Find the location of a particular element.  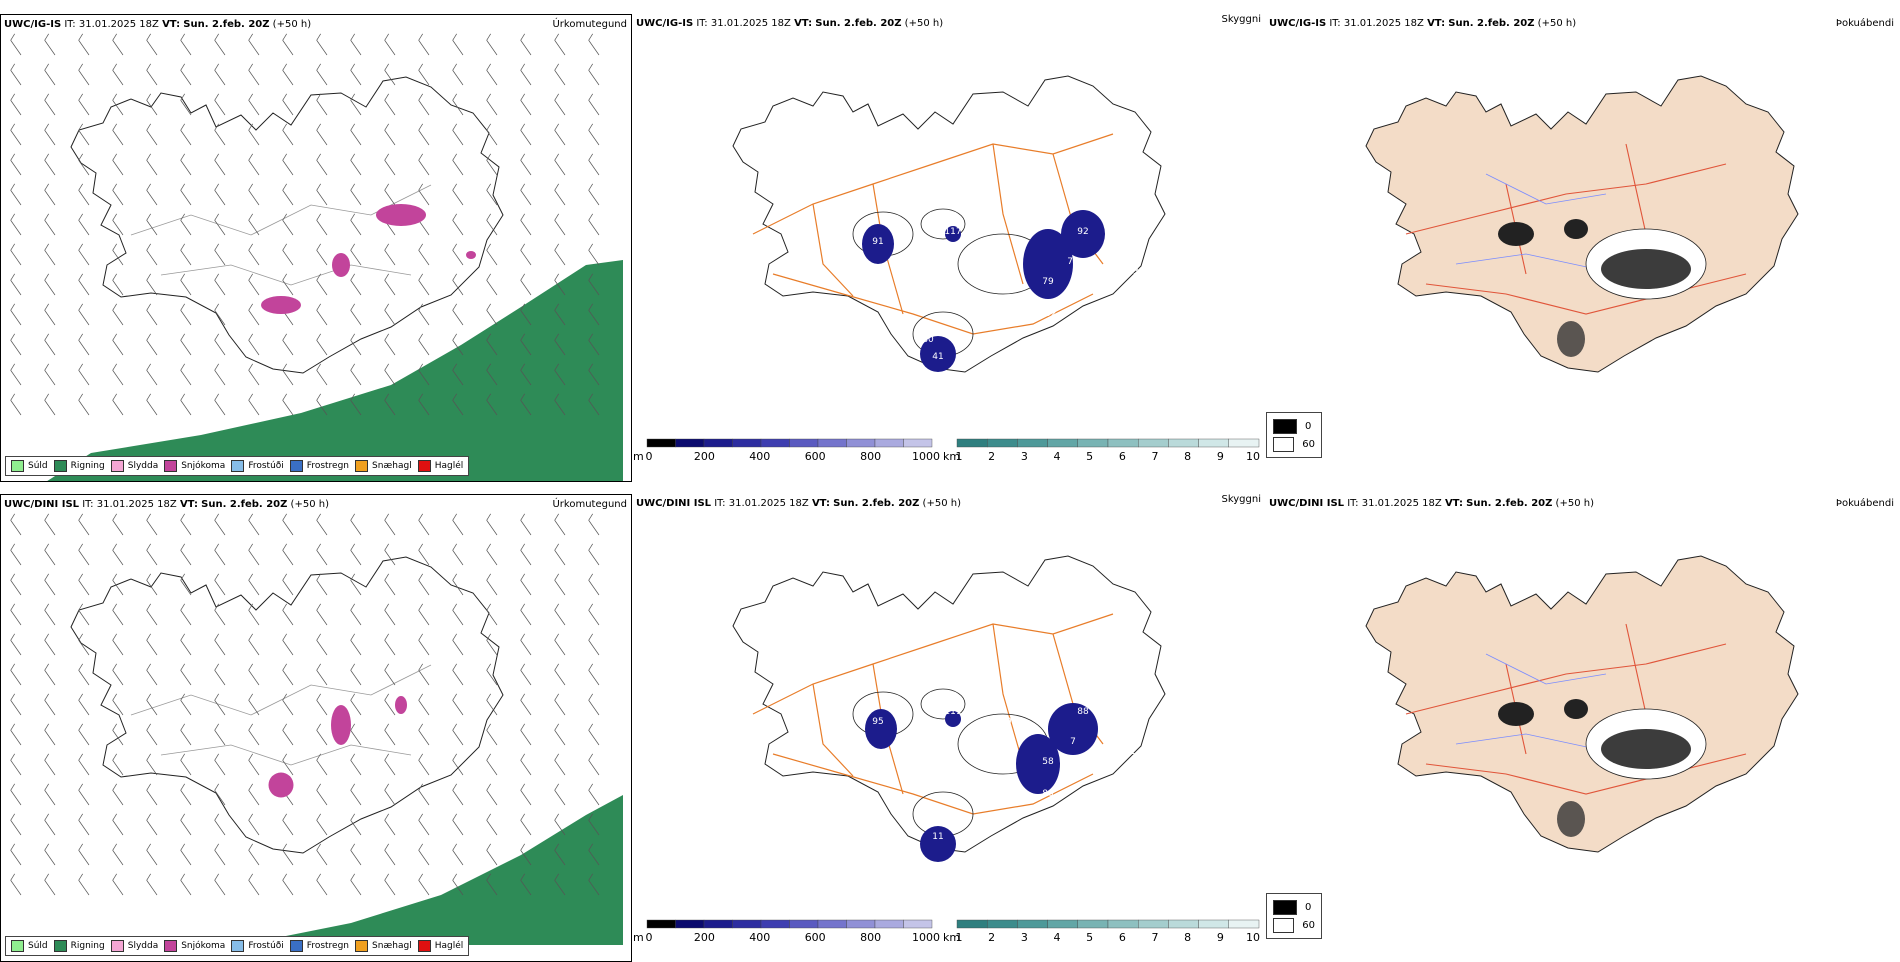

visibility-map: 91 117 10 92 134 73 79 102 80 41 63 is located at coordinates (949, 224).